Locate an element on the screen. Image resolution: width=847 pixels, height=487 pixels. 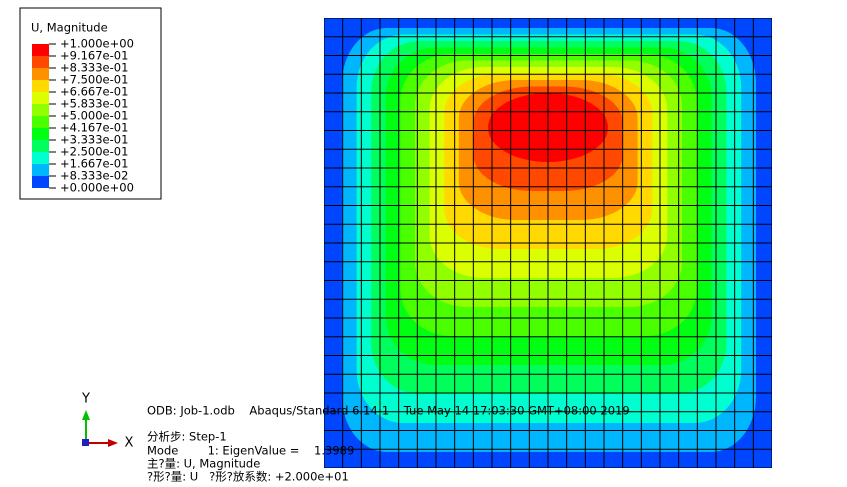
legend-label: +4.167e-01 is located at coordinates (94, 128).